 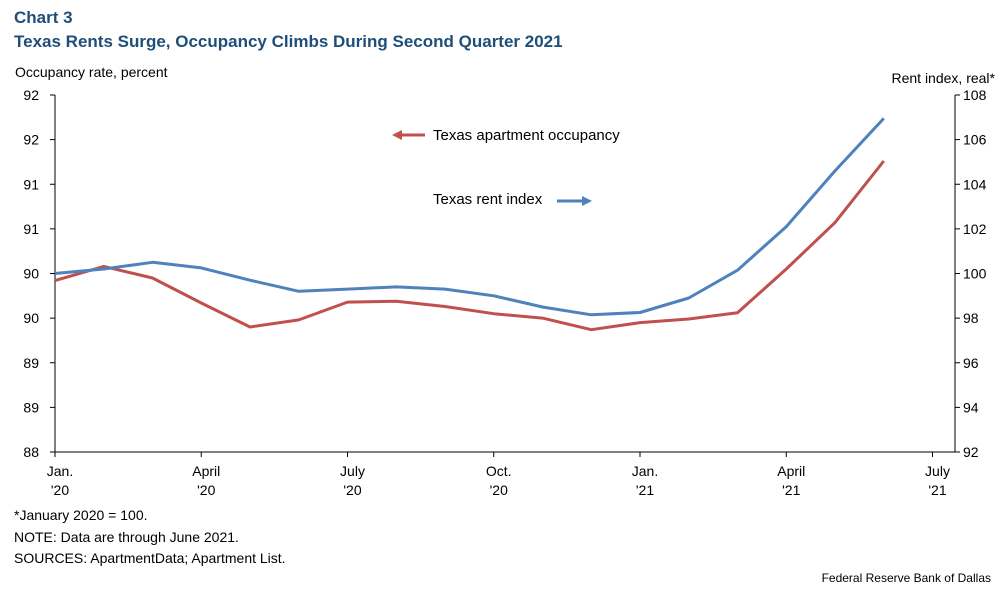 What do you see at coordinates (975, 274) in the screenshot?
I see `right-tick-label: 100` at bounding box center [975, 274].